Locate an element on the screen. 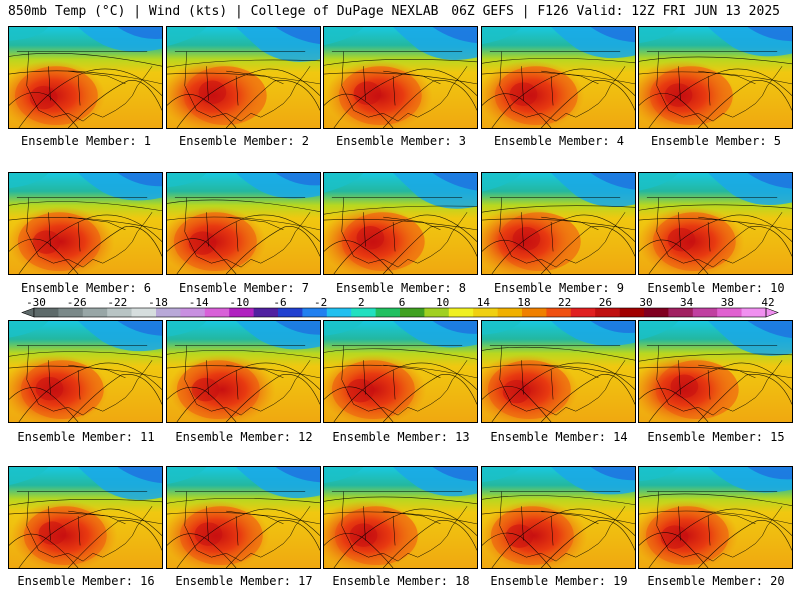  colorbar-tick-label: -6 is located at coordinates (279, 302).